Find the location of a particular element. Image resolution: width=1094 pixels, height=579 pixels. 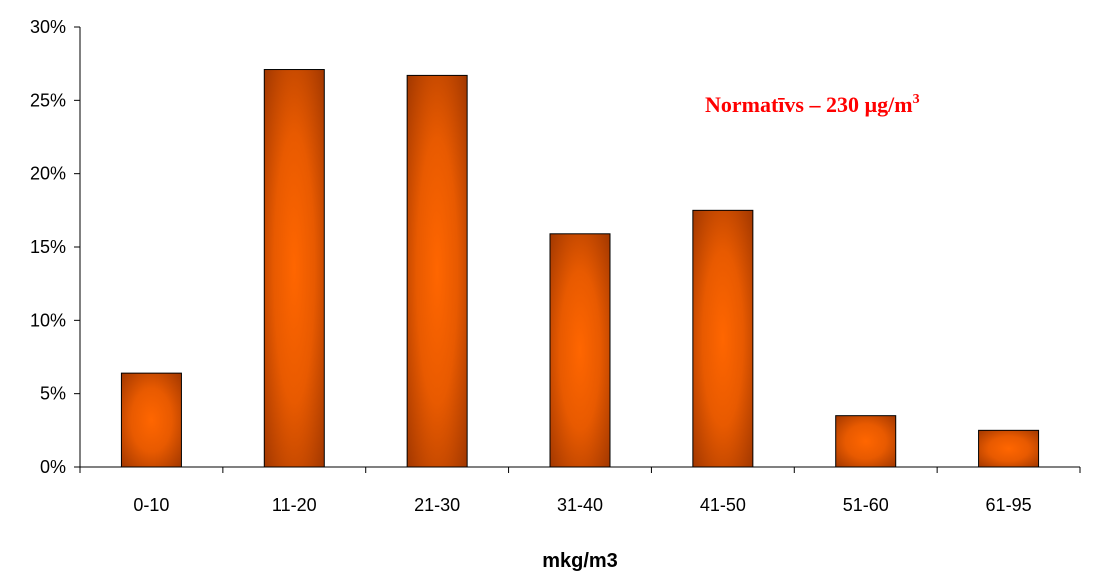

x-tick-label: 41-50 is located at coordinates (723, 505).